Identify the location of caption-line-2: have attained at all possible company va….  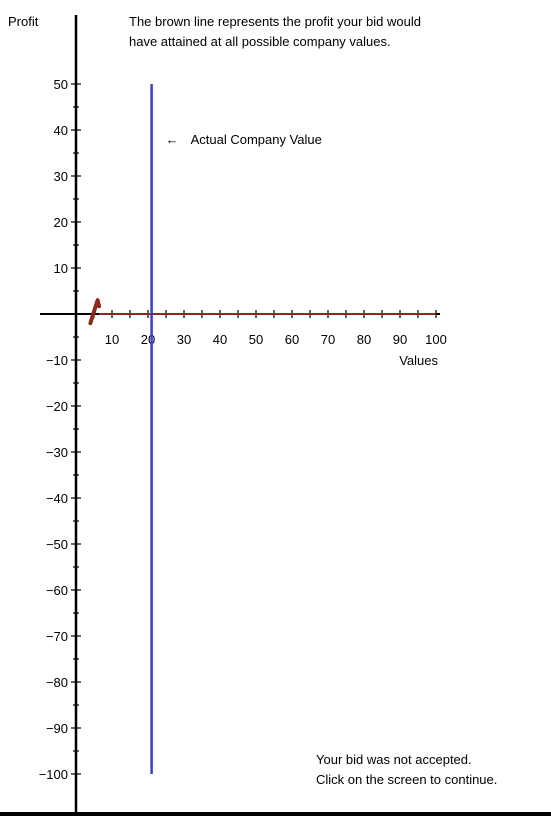
(260, 41).